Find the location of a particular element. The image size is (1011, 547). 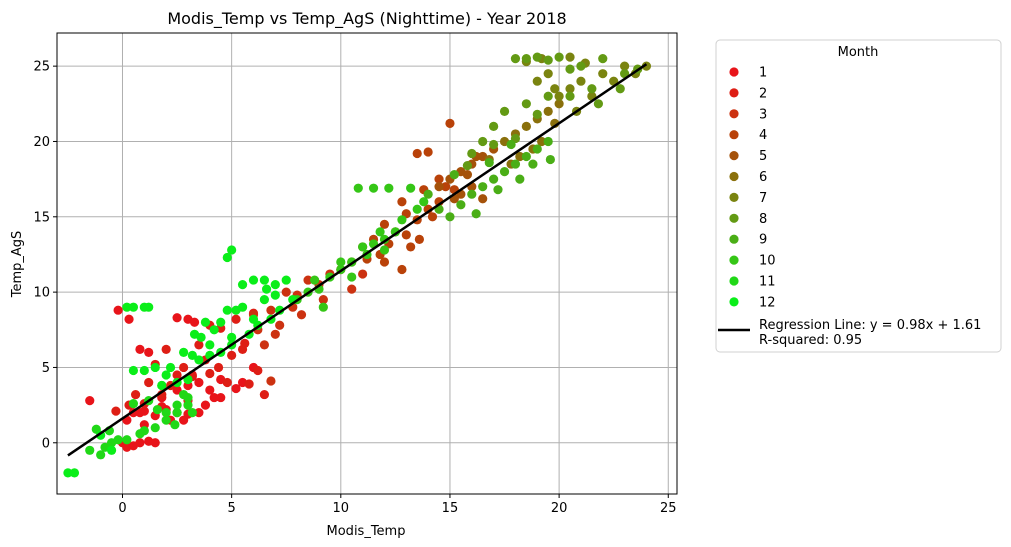

y-tick-label: 15 is located at coordinates (41, 217).